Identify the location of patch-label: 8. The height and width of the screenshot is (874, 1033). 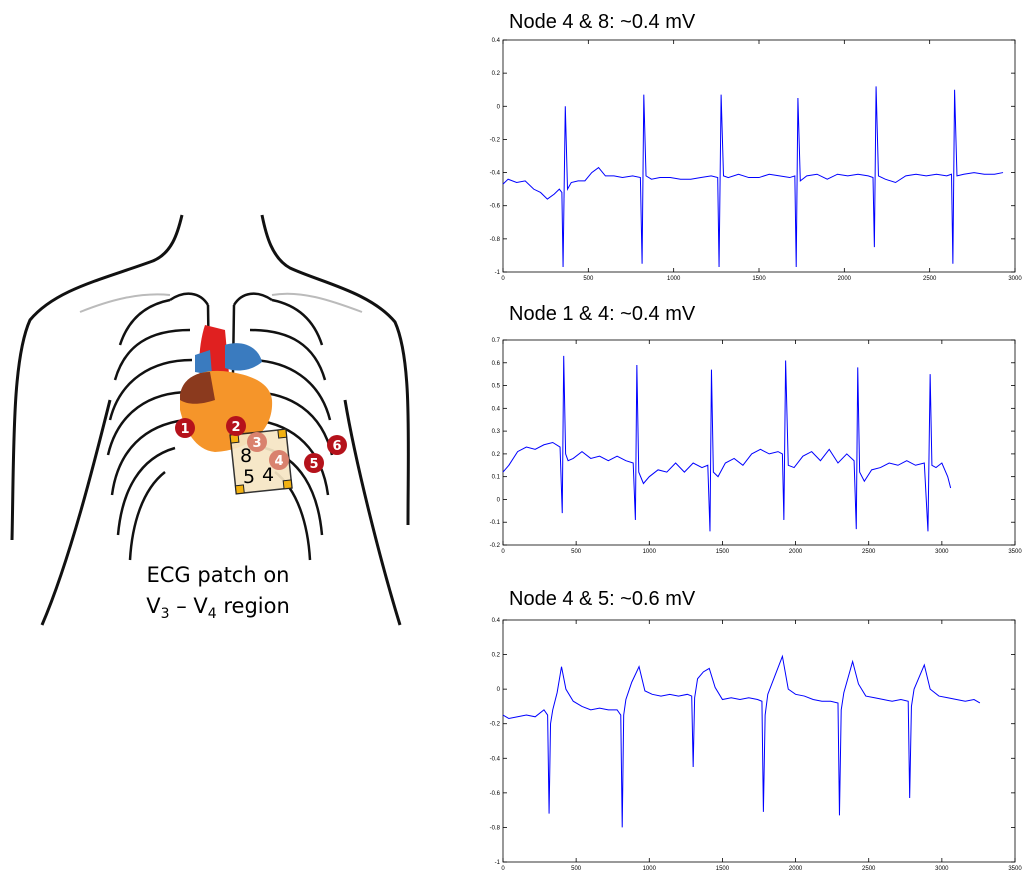
(246, 456).